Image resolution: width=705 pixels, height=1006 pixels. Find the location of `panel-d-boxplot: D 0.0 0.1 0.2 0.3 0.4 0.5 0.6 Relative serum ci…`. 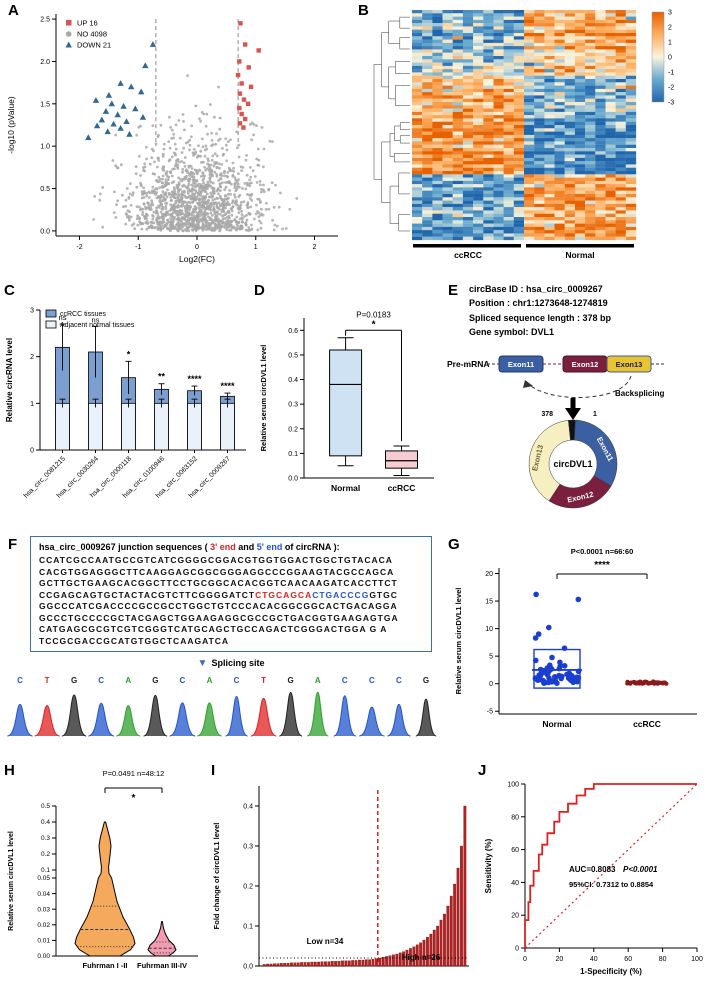

panel-d-boxplot: D 0.0 0.1 0.2 0.3 0.4 0.5 0.6 Relative serum ci… is located at coordinates (348, 408).